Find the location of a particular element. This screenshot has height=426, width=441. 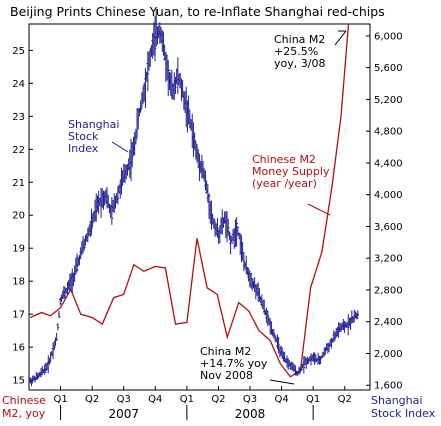

annotation-china-m2-low: China M2 +14.7% yoy Nov 2008 is located at coordinates (234, 363).